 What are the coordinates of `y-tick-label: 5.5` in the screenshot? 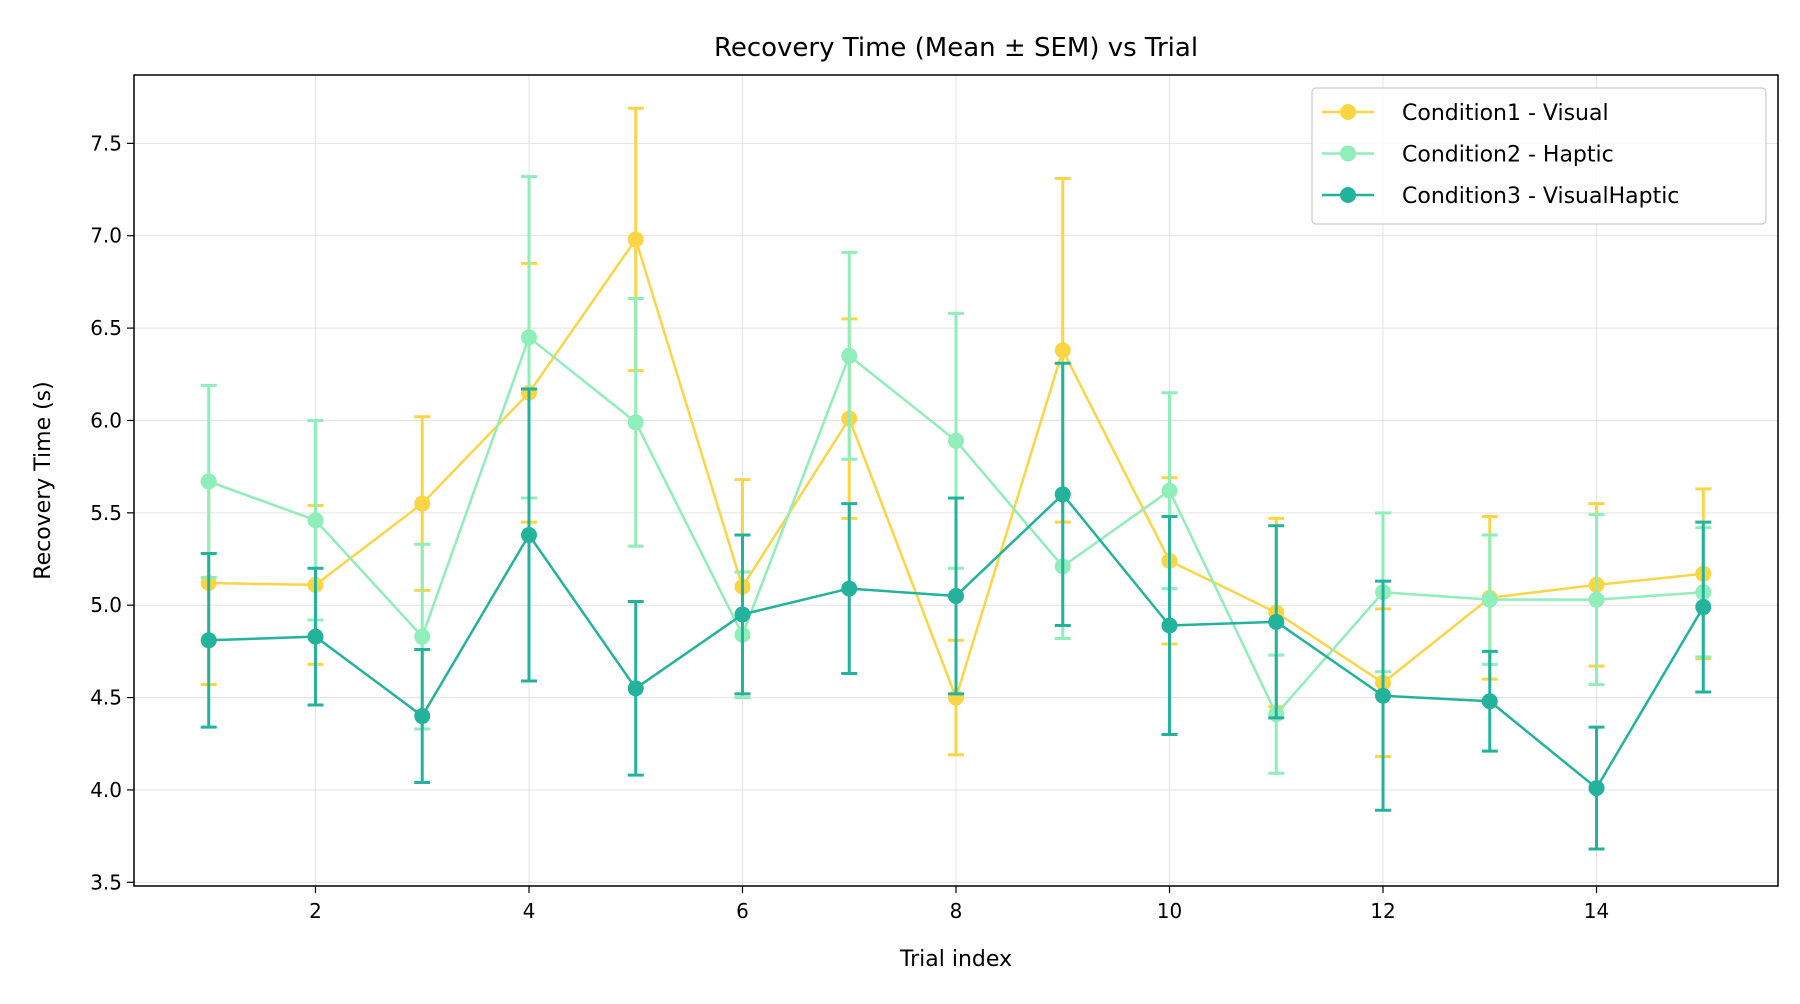 It's located at (106, 513).